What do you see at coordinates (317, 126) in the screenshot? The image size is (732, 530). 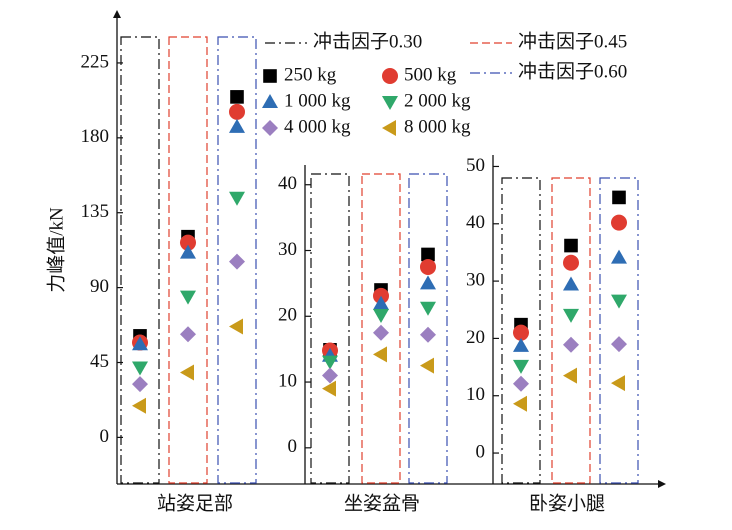 I see `legend-label: 4 000 kg` at bounding box center [317, 126].